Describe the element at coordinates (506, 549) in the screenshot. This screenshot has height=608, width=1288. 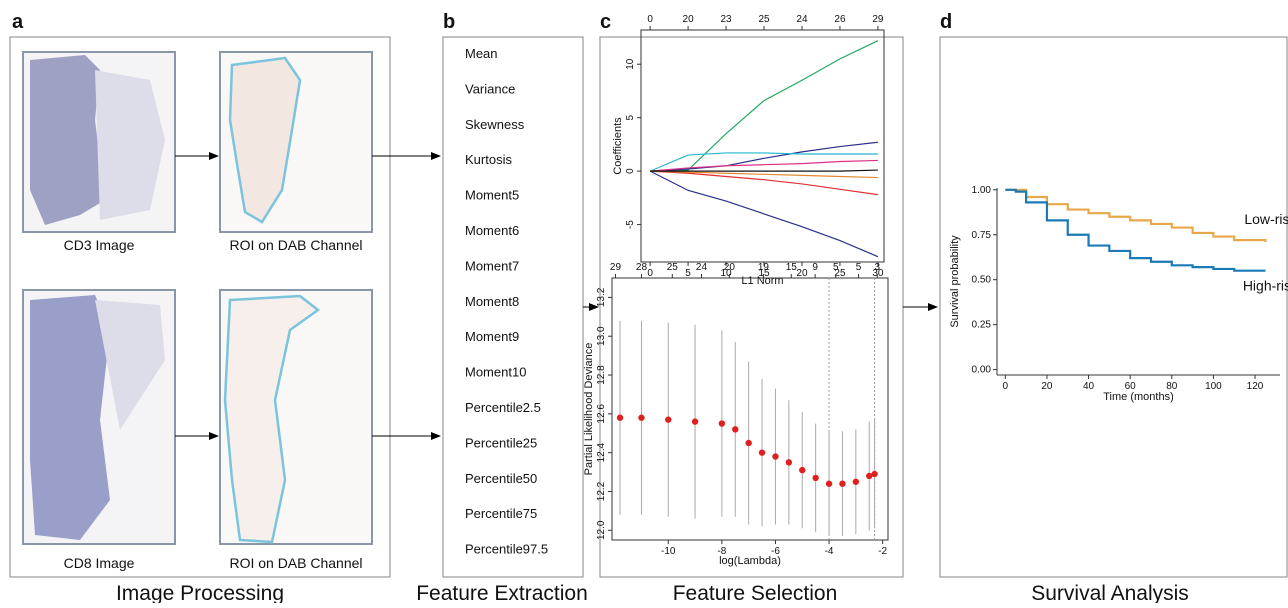
I see `feature: Percentile97.5` at that location.